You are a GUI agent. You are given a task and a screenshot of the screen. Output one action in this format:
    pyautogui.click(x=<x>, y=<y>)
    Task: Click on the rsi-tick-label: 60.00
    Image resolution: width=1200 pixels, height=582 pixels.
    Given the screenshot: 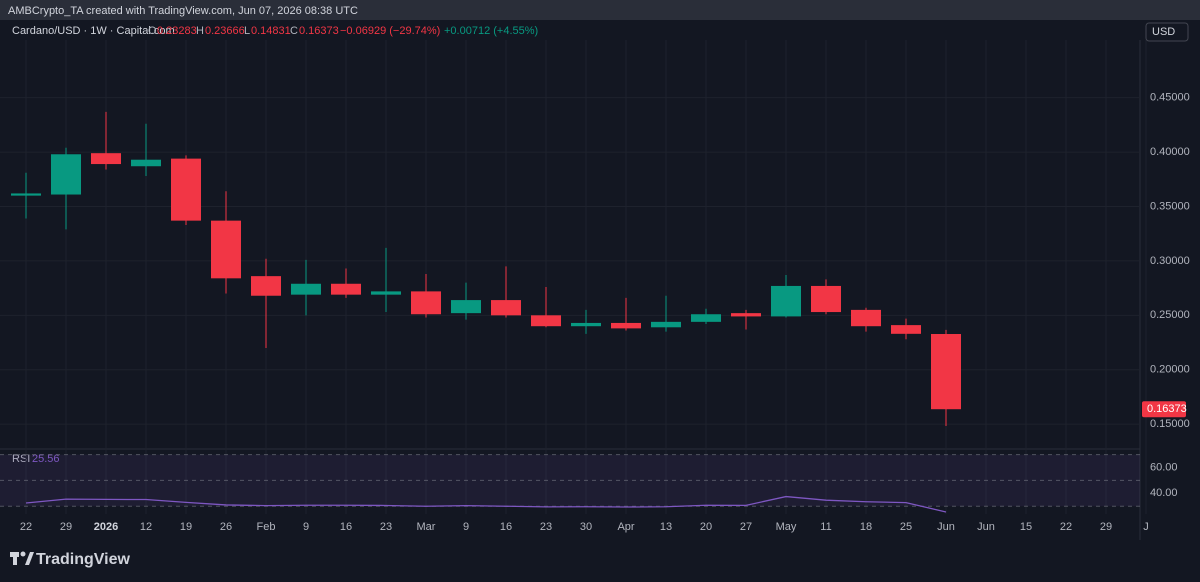 What is the action you would take?
    pyautogui.click(x=1164, y=467)
    